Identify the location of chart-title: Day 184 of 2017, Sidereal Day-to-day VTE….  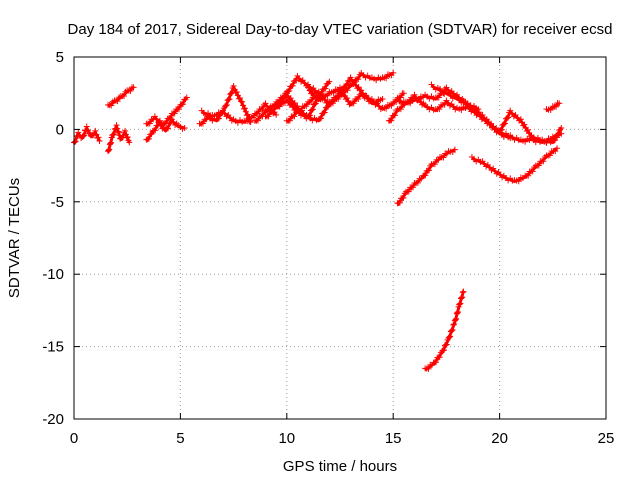
(340, 29).